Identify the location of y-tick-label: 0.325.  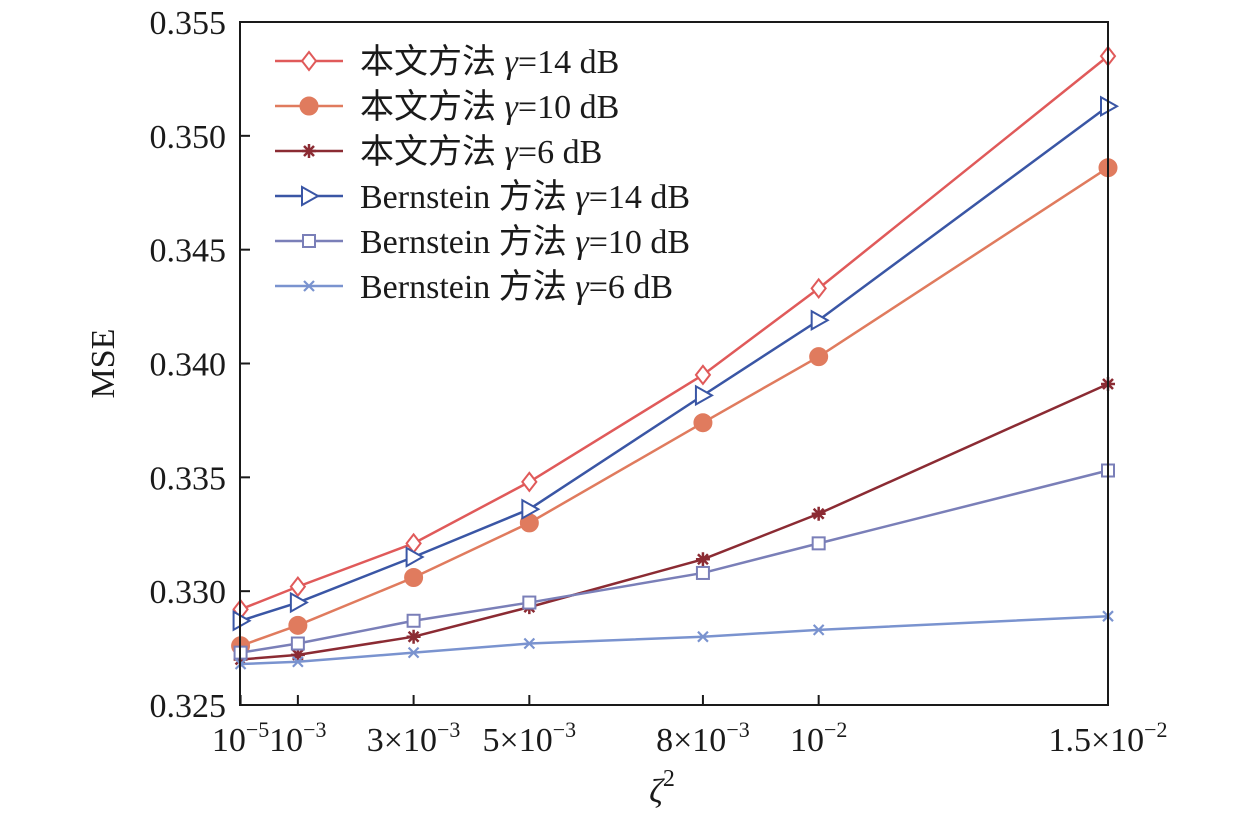
(188, 706).